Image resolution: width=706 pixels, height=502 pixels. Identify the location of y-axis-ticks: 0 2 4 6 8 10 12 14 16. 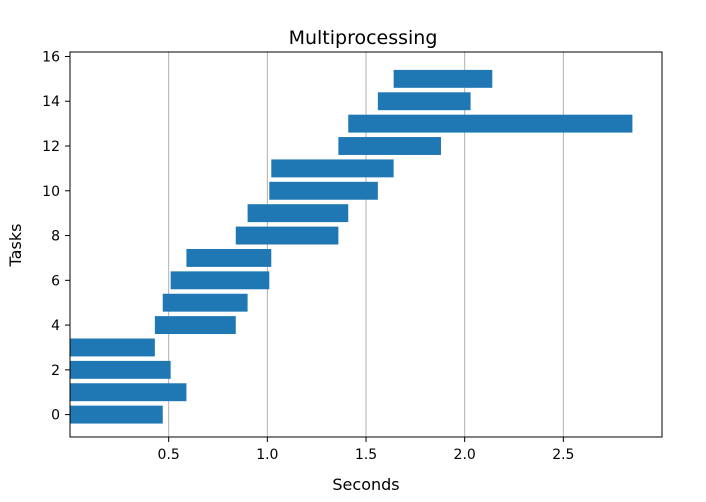
(56, 236).